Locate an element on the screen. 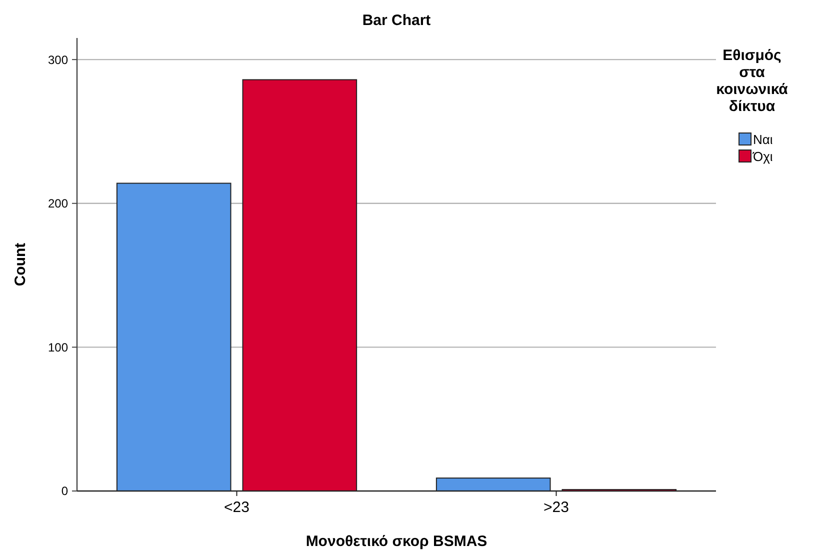 The image size is (813, 554). y-axis-title: Count is located at coordinates (20, 264).